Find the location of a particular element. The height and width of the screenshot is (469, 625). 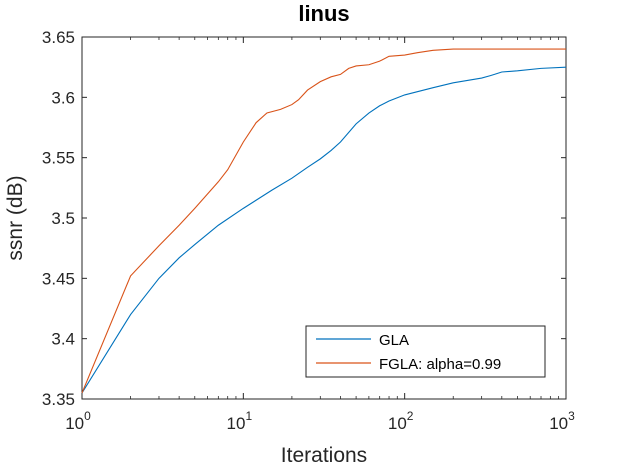

legend-box is located at coordinates (425, 351).